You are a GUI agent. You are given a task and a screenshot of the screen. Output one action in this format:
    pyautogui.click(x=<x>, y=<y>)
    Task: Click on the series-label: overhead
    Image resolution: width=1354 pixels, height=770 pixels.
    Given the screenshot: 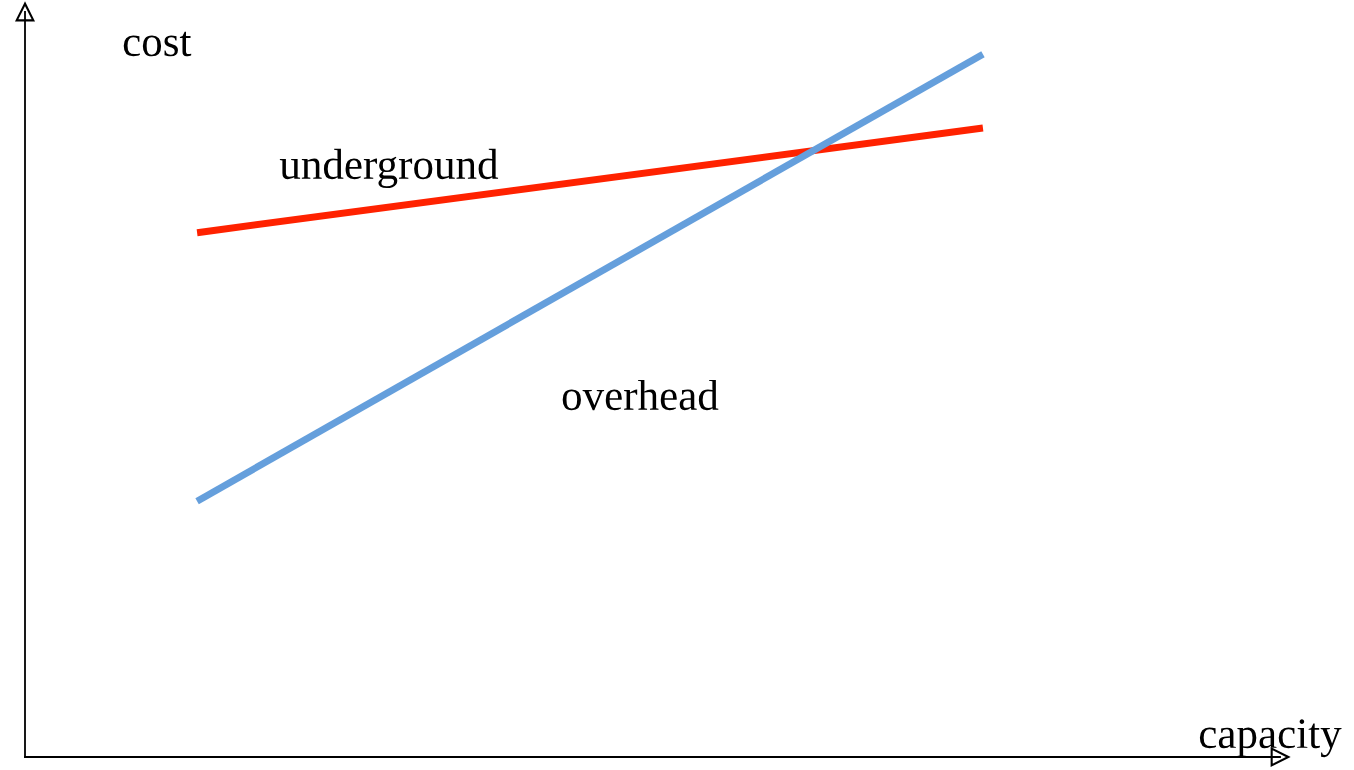 What is the action you would take?
    pyautogui.click(x=640, y=395)
    